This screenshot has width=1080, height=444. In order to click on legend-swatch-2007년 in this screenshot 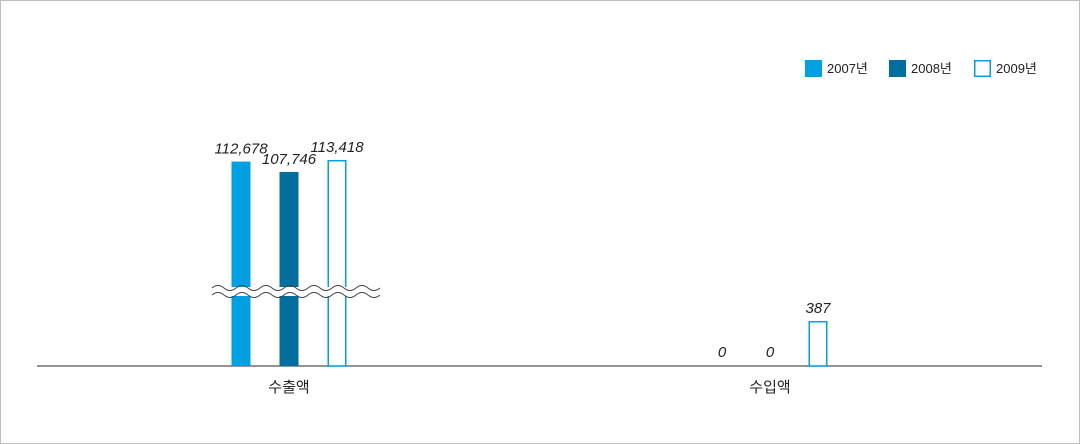, I will do `click(813, 68)`.